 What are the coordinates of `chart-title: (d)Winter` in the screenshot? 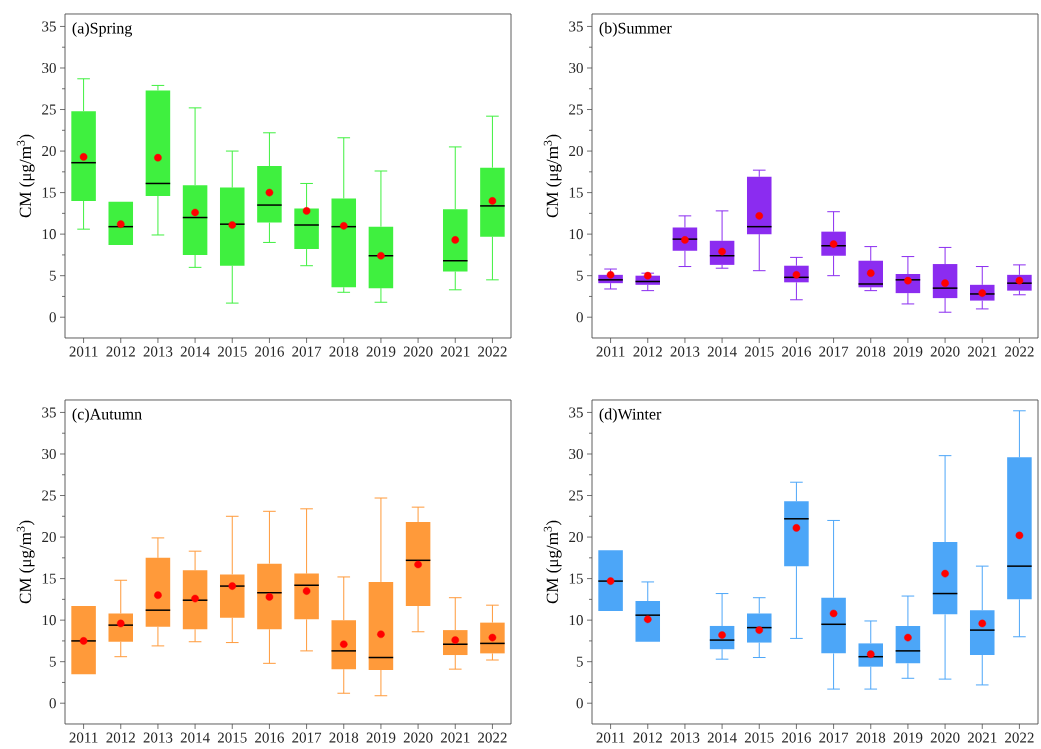 It's located at (630, 415).